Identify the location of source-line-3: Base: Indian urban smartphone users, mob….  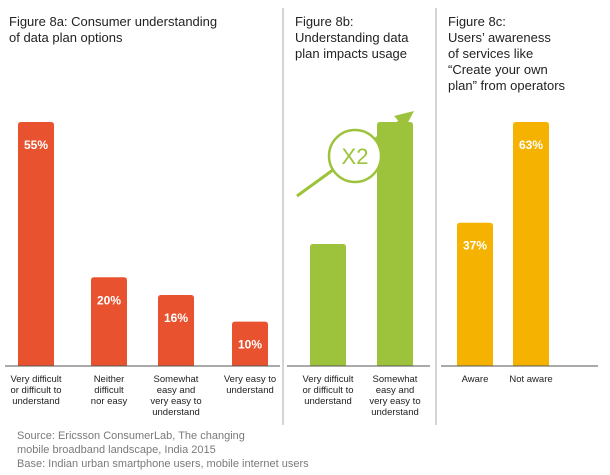
(163, 464).